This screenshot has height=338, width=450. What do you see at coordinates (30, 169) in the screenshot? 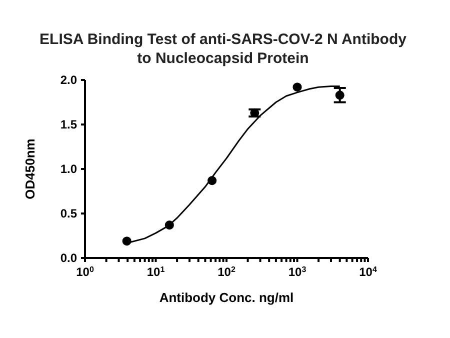
I see `y-axis-title: OD450nm` at bounding box center [30, 169].